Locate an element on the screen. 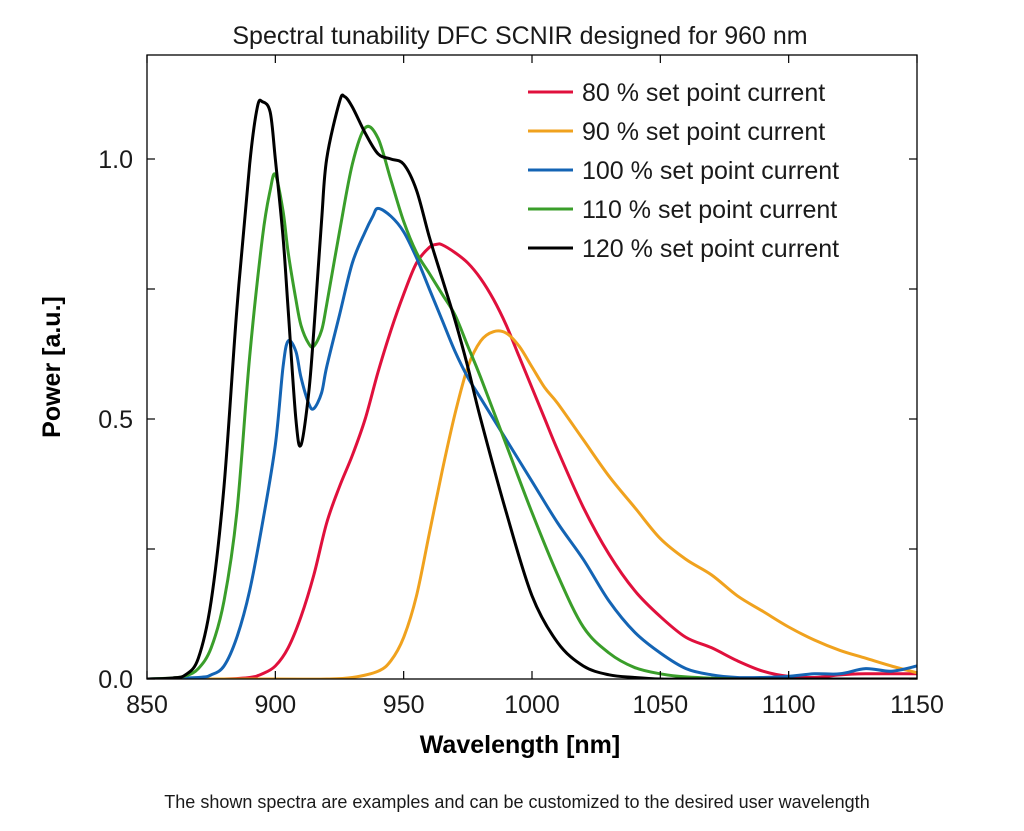 Image resolution: width=1024 pixels, height=831 pixels. y-axis-label: Power [a.u.] is located at coordinates (52, 367).